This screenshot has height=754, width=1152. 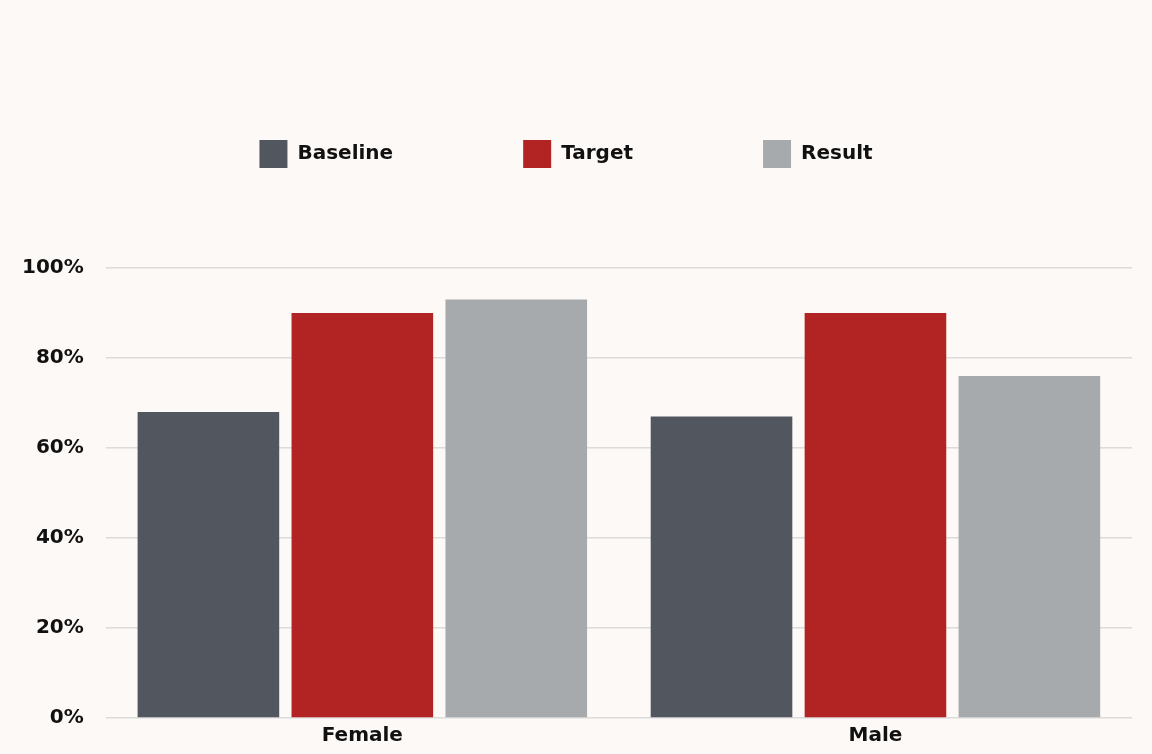 I want to click on legend-label: Baseline, so click(x=345, y=152).